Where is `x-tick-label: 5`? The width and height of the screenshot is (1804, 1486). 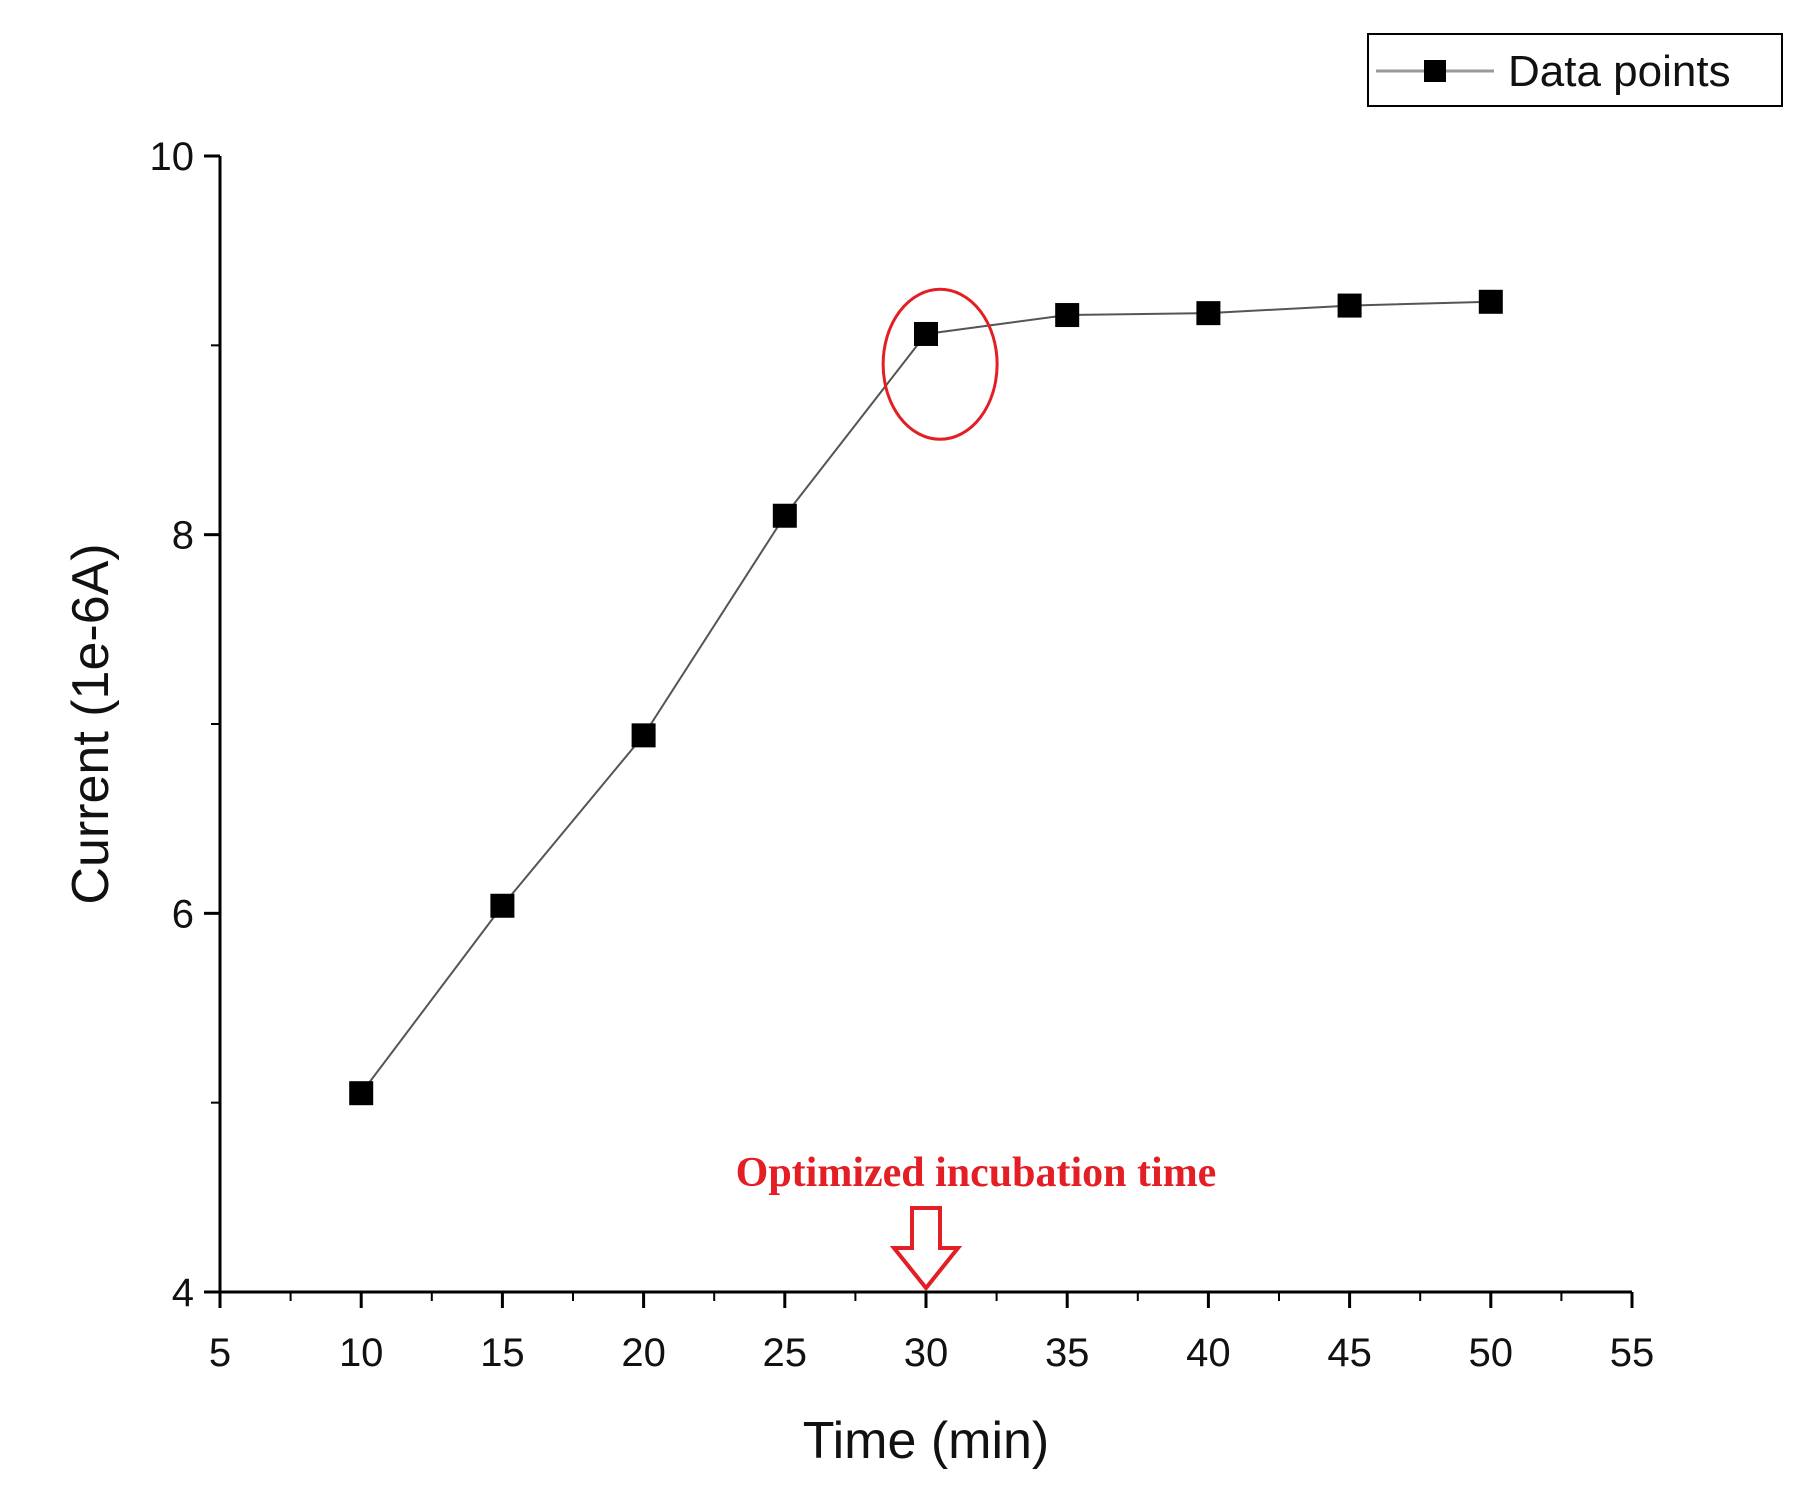 x-tick-label: 5 is located at coordinates (220, 1353).